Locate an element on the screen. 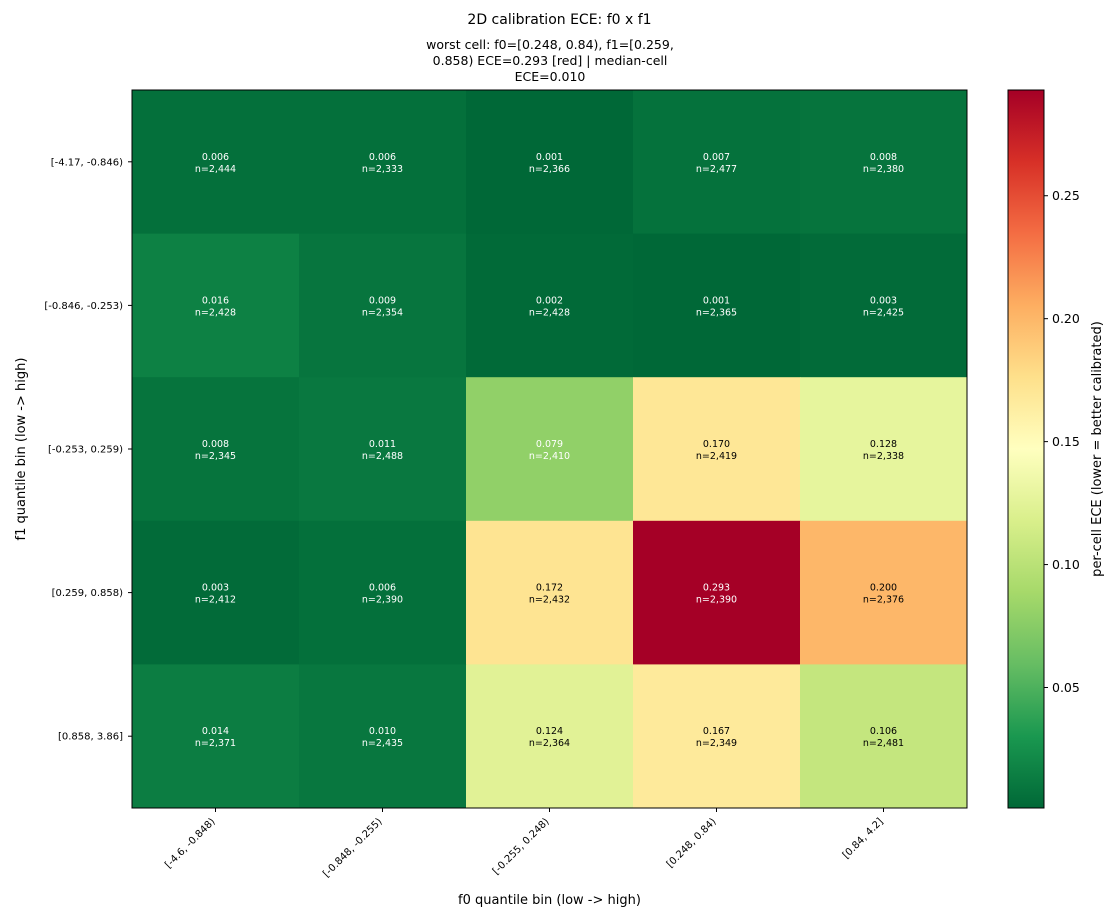  cell-count-label: n=2,425 is located at coordinates (883, 312).